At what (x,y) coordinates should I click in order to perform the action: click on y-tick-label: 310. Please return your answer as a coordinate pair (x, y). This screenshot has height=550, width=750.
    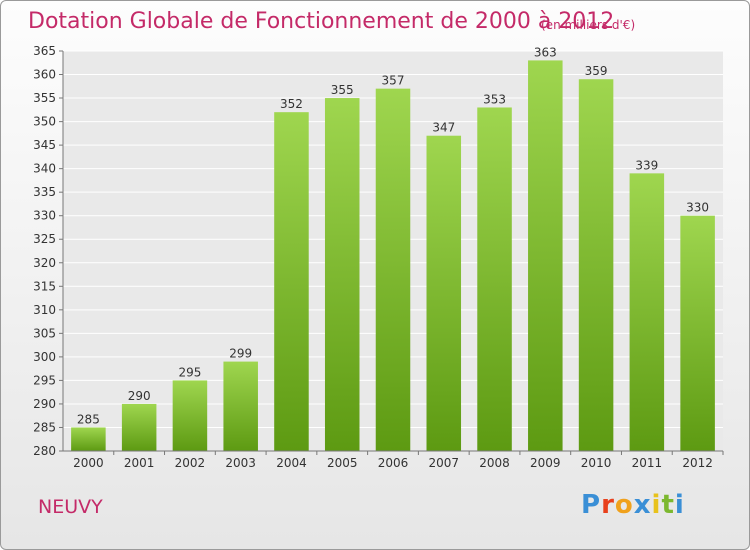
    Looking at the image, I should click on (44, 310).